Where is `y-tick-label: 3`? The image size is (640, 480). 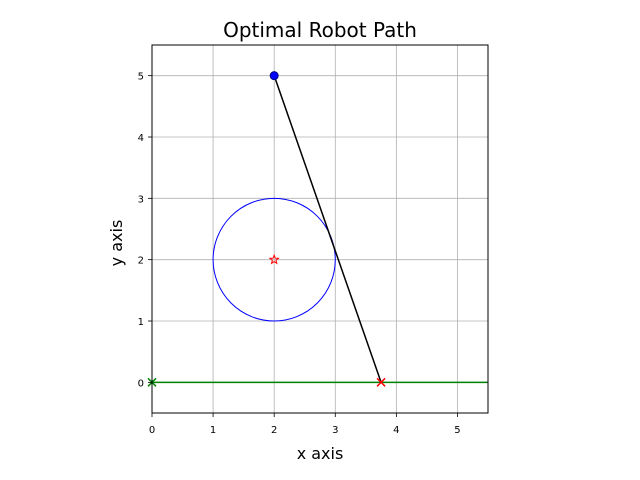 y-tick-label: 3 is located at coordinates (141, 199).